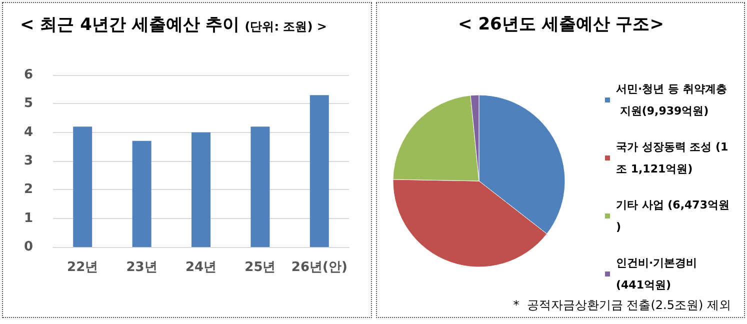 This screenshot has height=324, width=747. I want to click on x-tick-label: 26년(안), so click(319, 267).